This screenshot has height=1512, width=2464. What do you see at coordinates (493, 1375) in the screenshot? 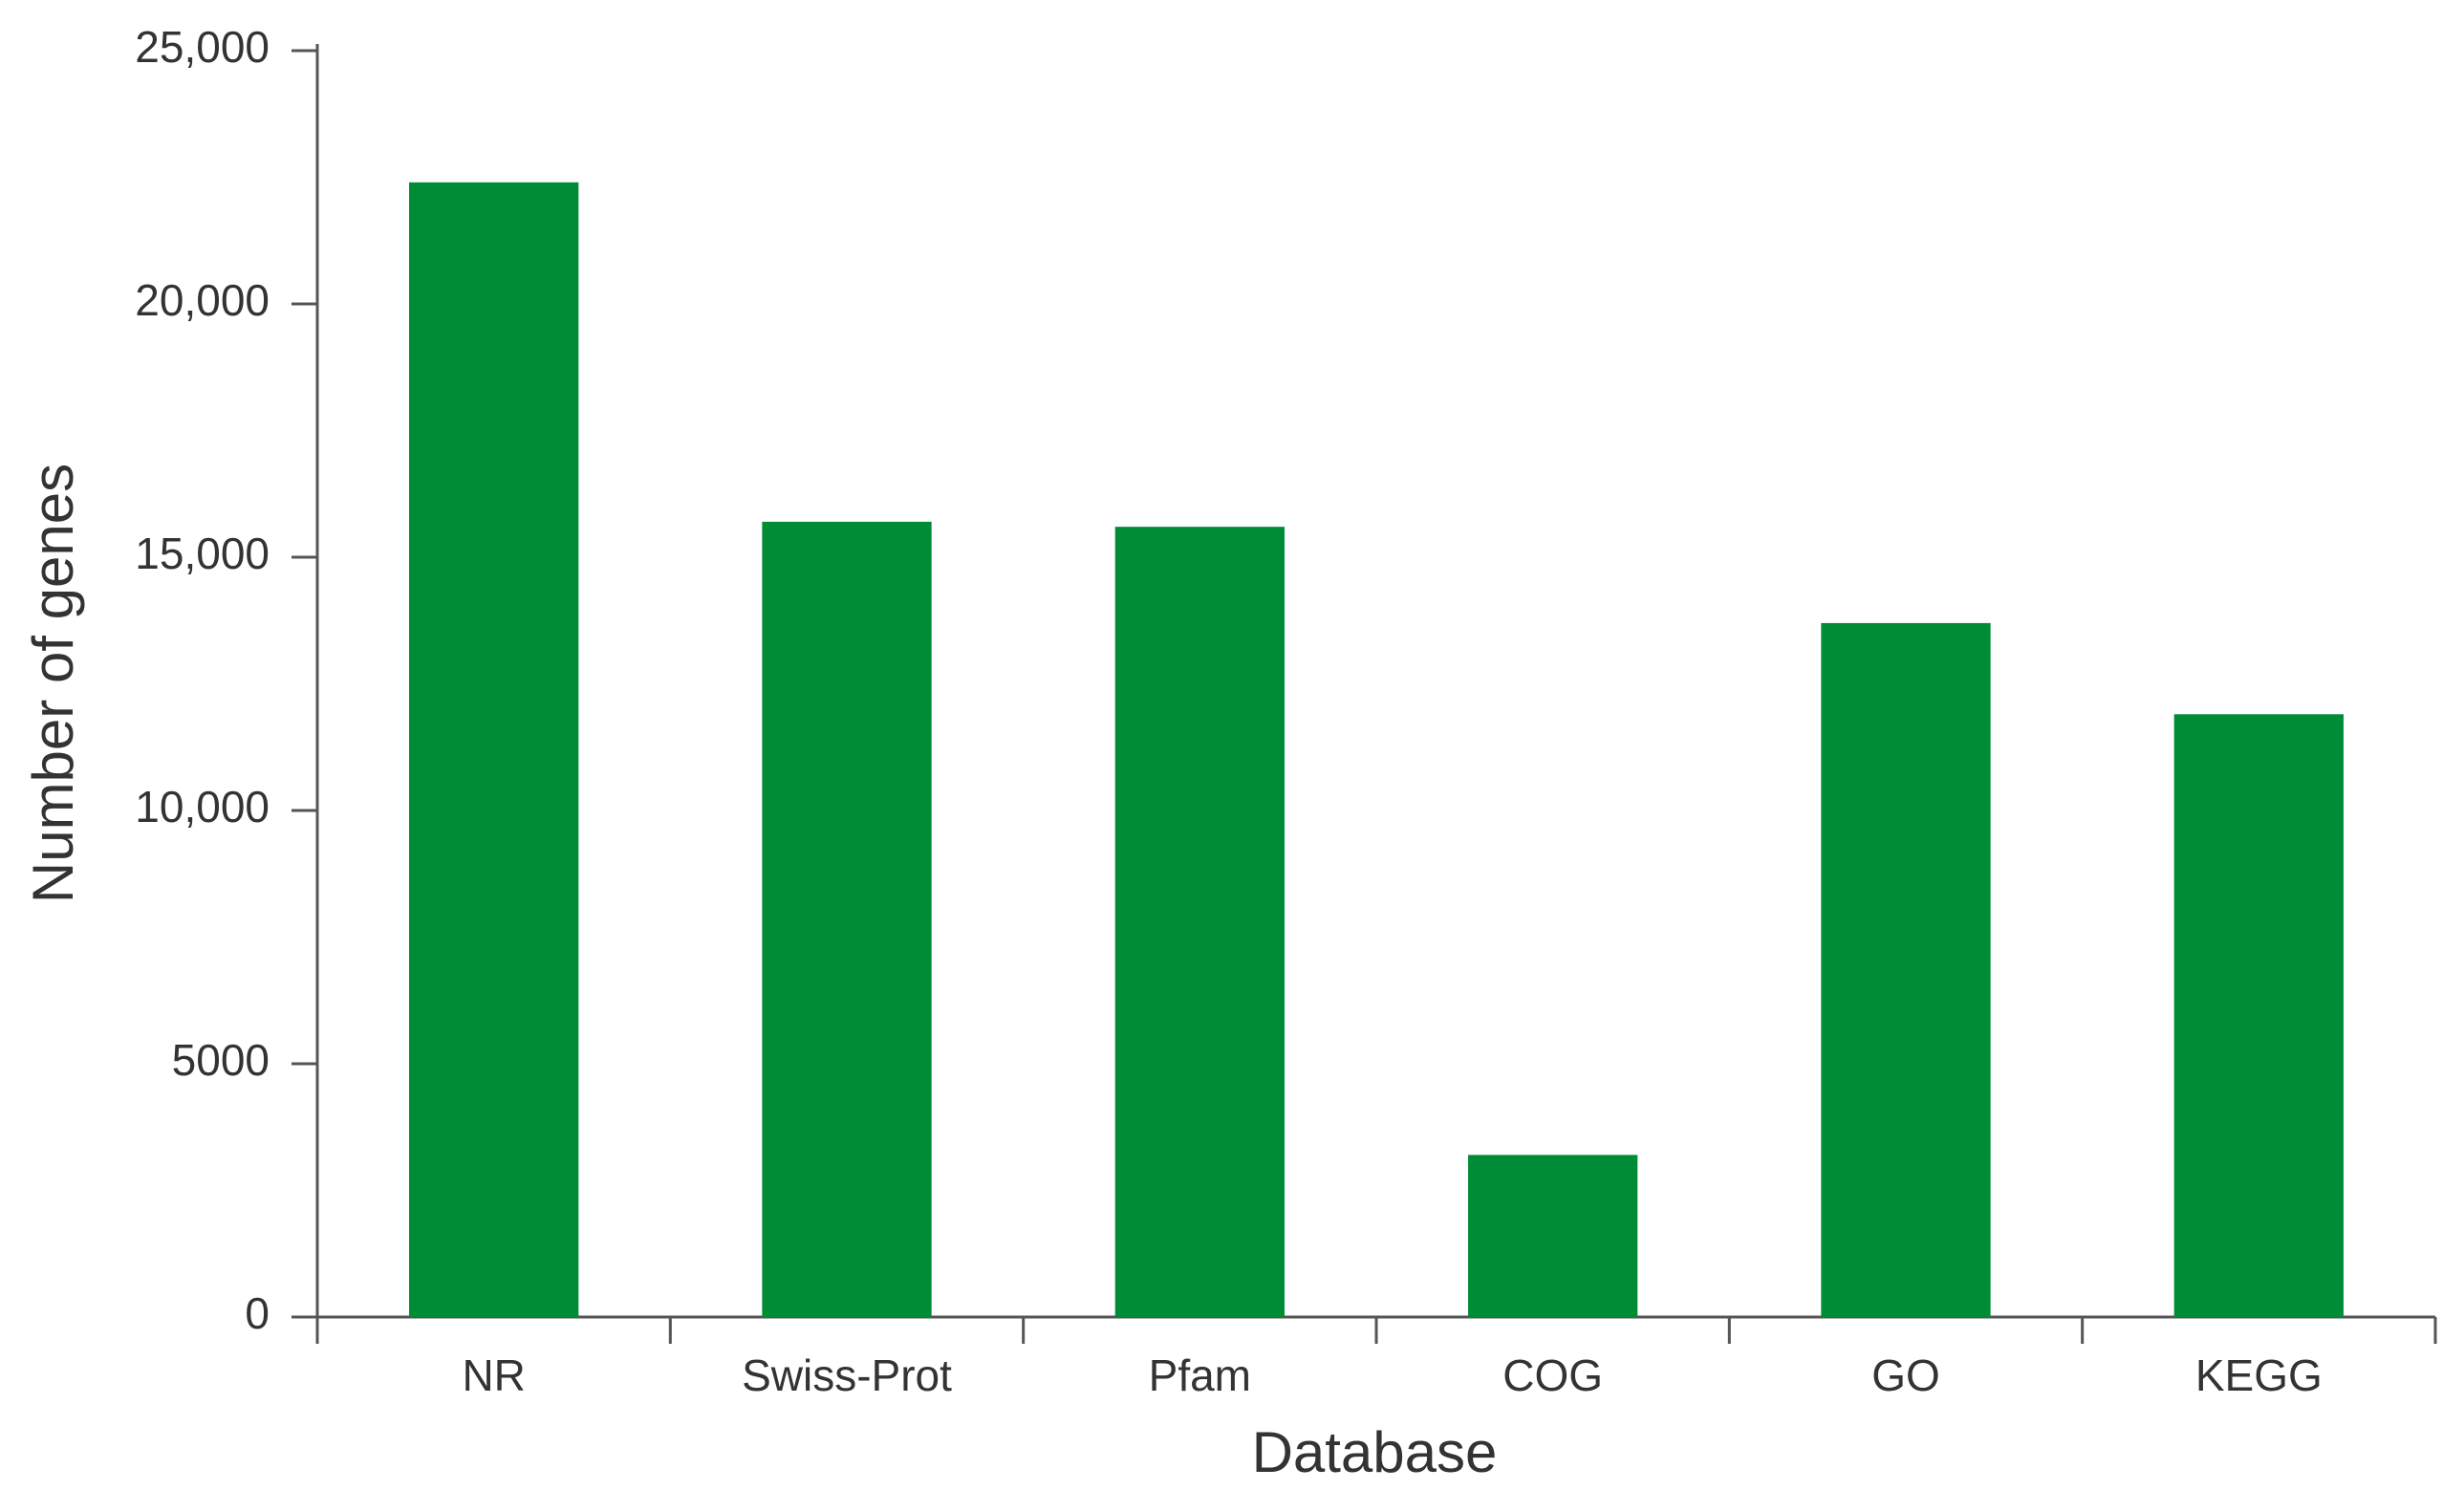
I see `x-tick-label: NR` at bounding box center [493, 1375].